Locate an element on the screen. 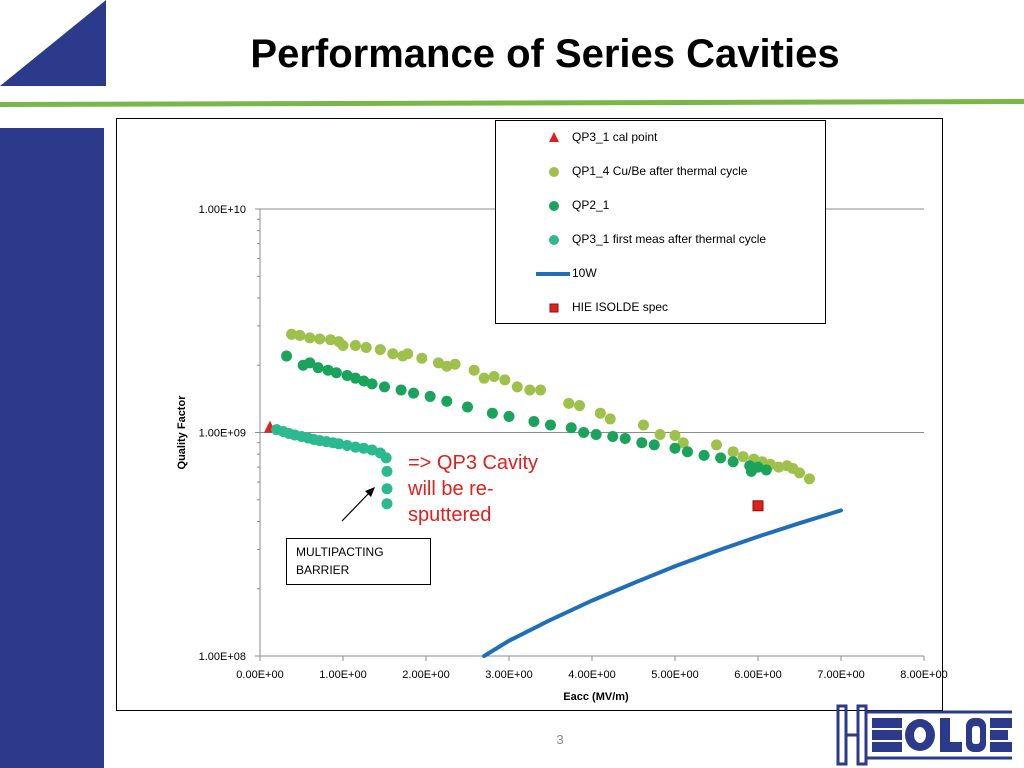  corner-triangle-decoration is located at coordinates (53, 43).